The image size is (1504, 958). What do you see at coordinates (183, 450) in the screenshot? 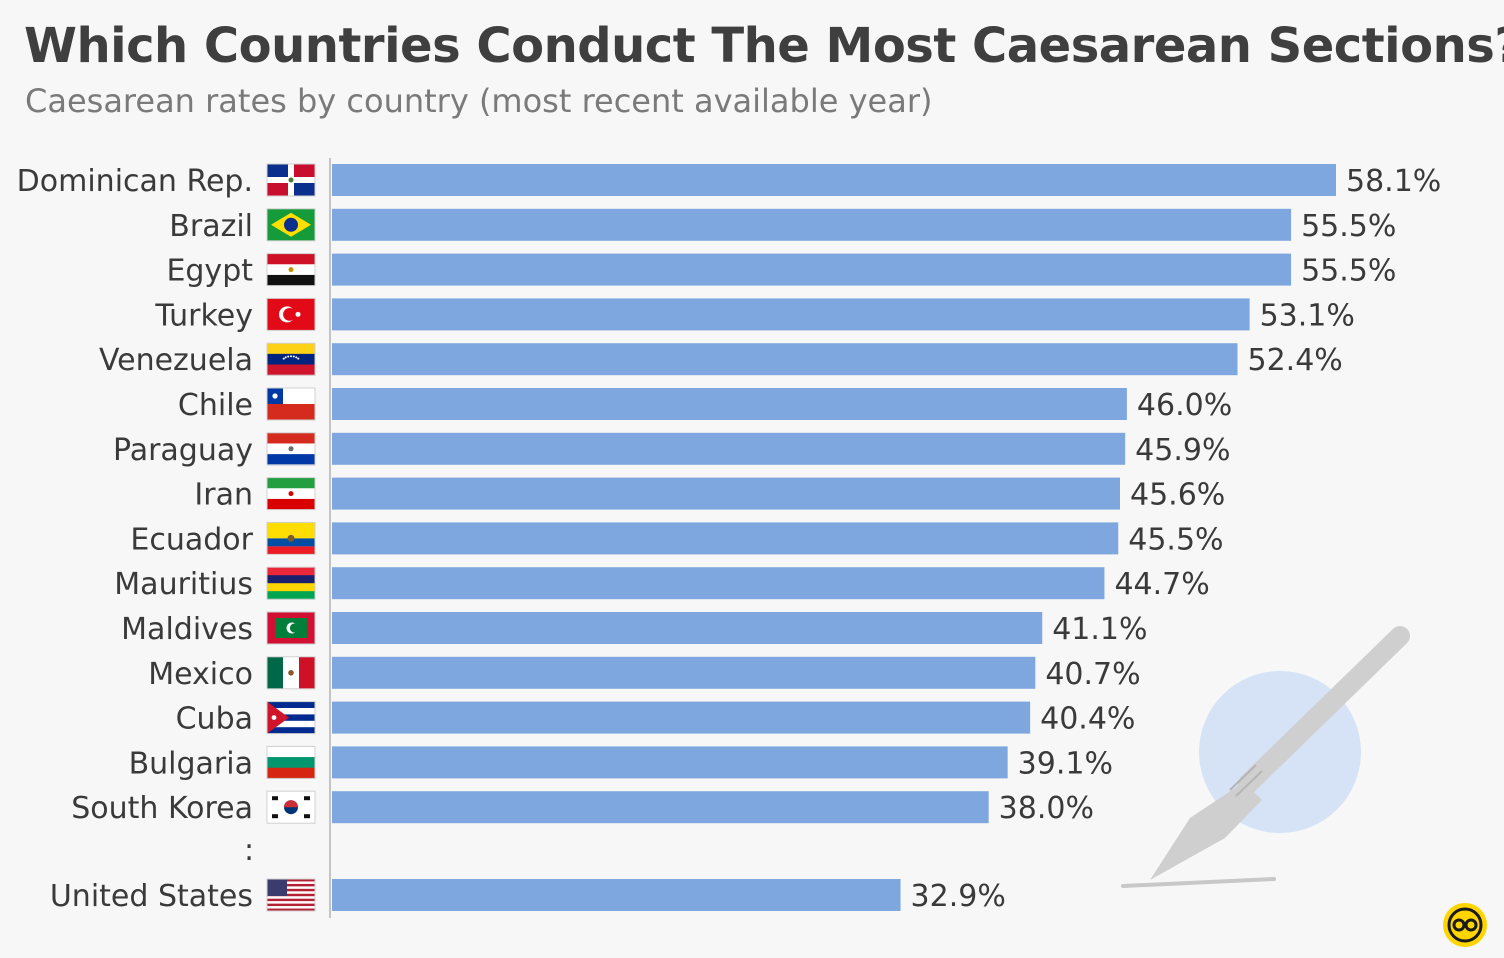
I see `category-label-paraguay: Paraguay` at bounding box center [183, 450].